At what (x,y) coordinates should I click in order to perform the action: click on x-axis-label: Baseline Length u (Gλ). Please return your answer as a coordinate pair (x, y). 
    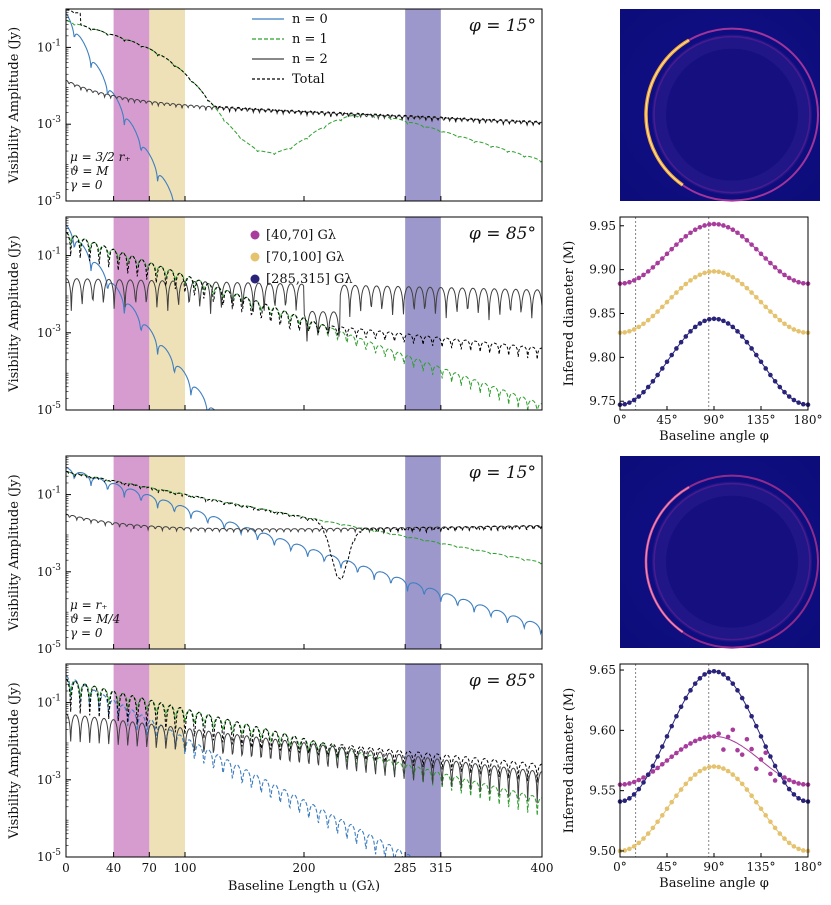
    Looking at the image, I should click on (304, 886).